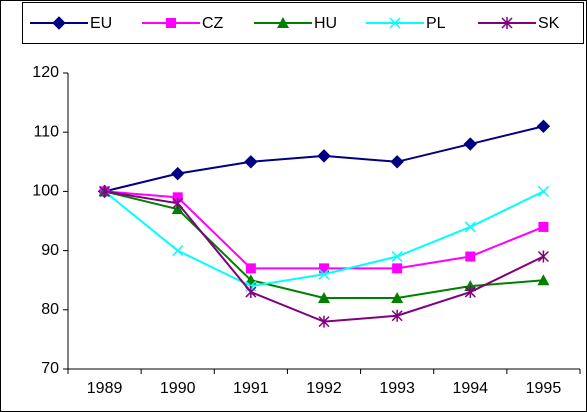  Describe the element at coordinates (549, 23) in the screenshot. I see `legend-label: SK` at that location.